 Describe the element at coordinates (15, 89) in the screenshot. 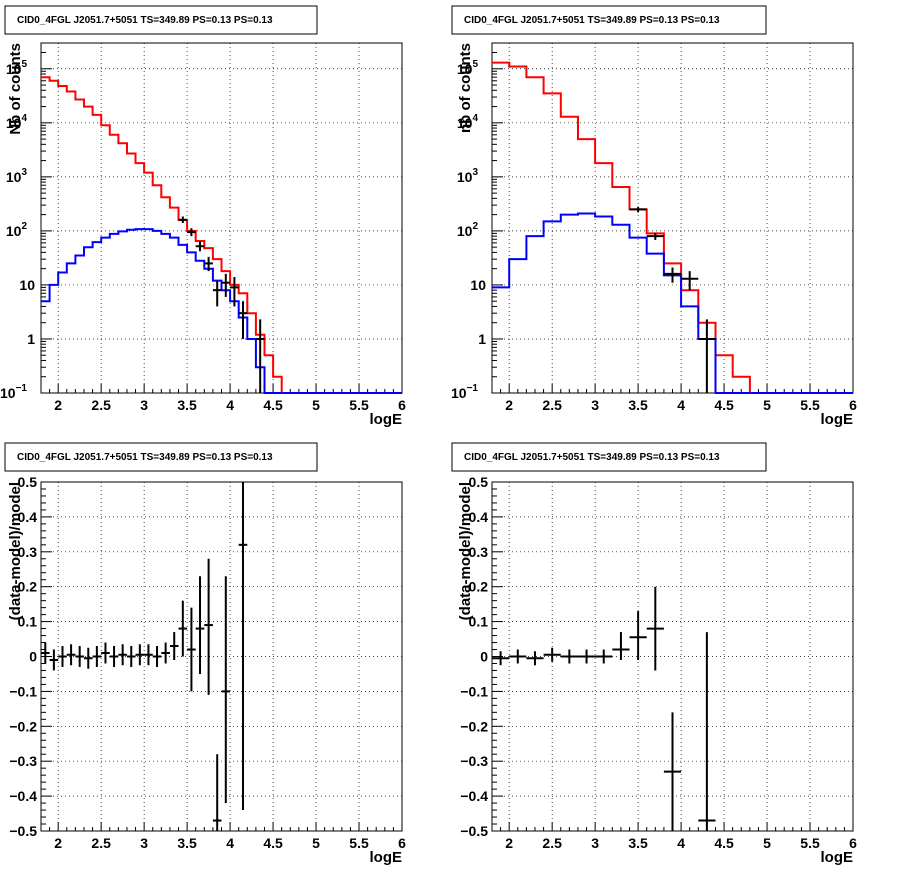

I see `y-axis-label: Nb of counts` at that location.